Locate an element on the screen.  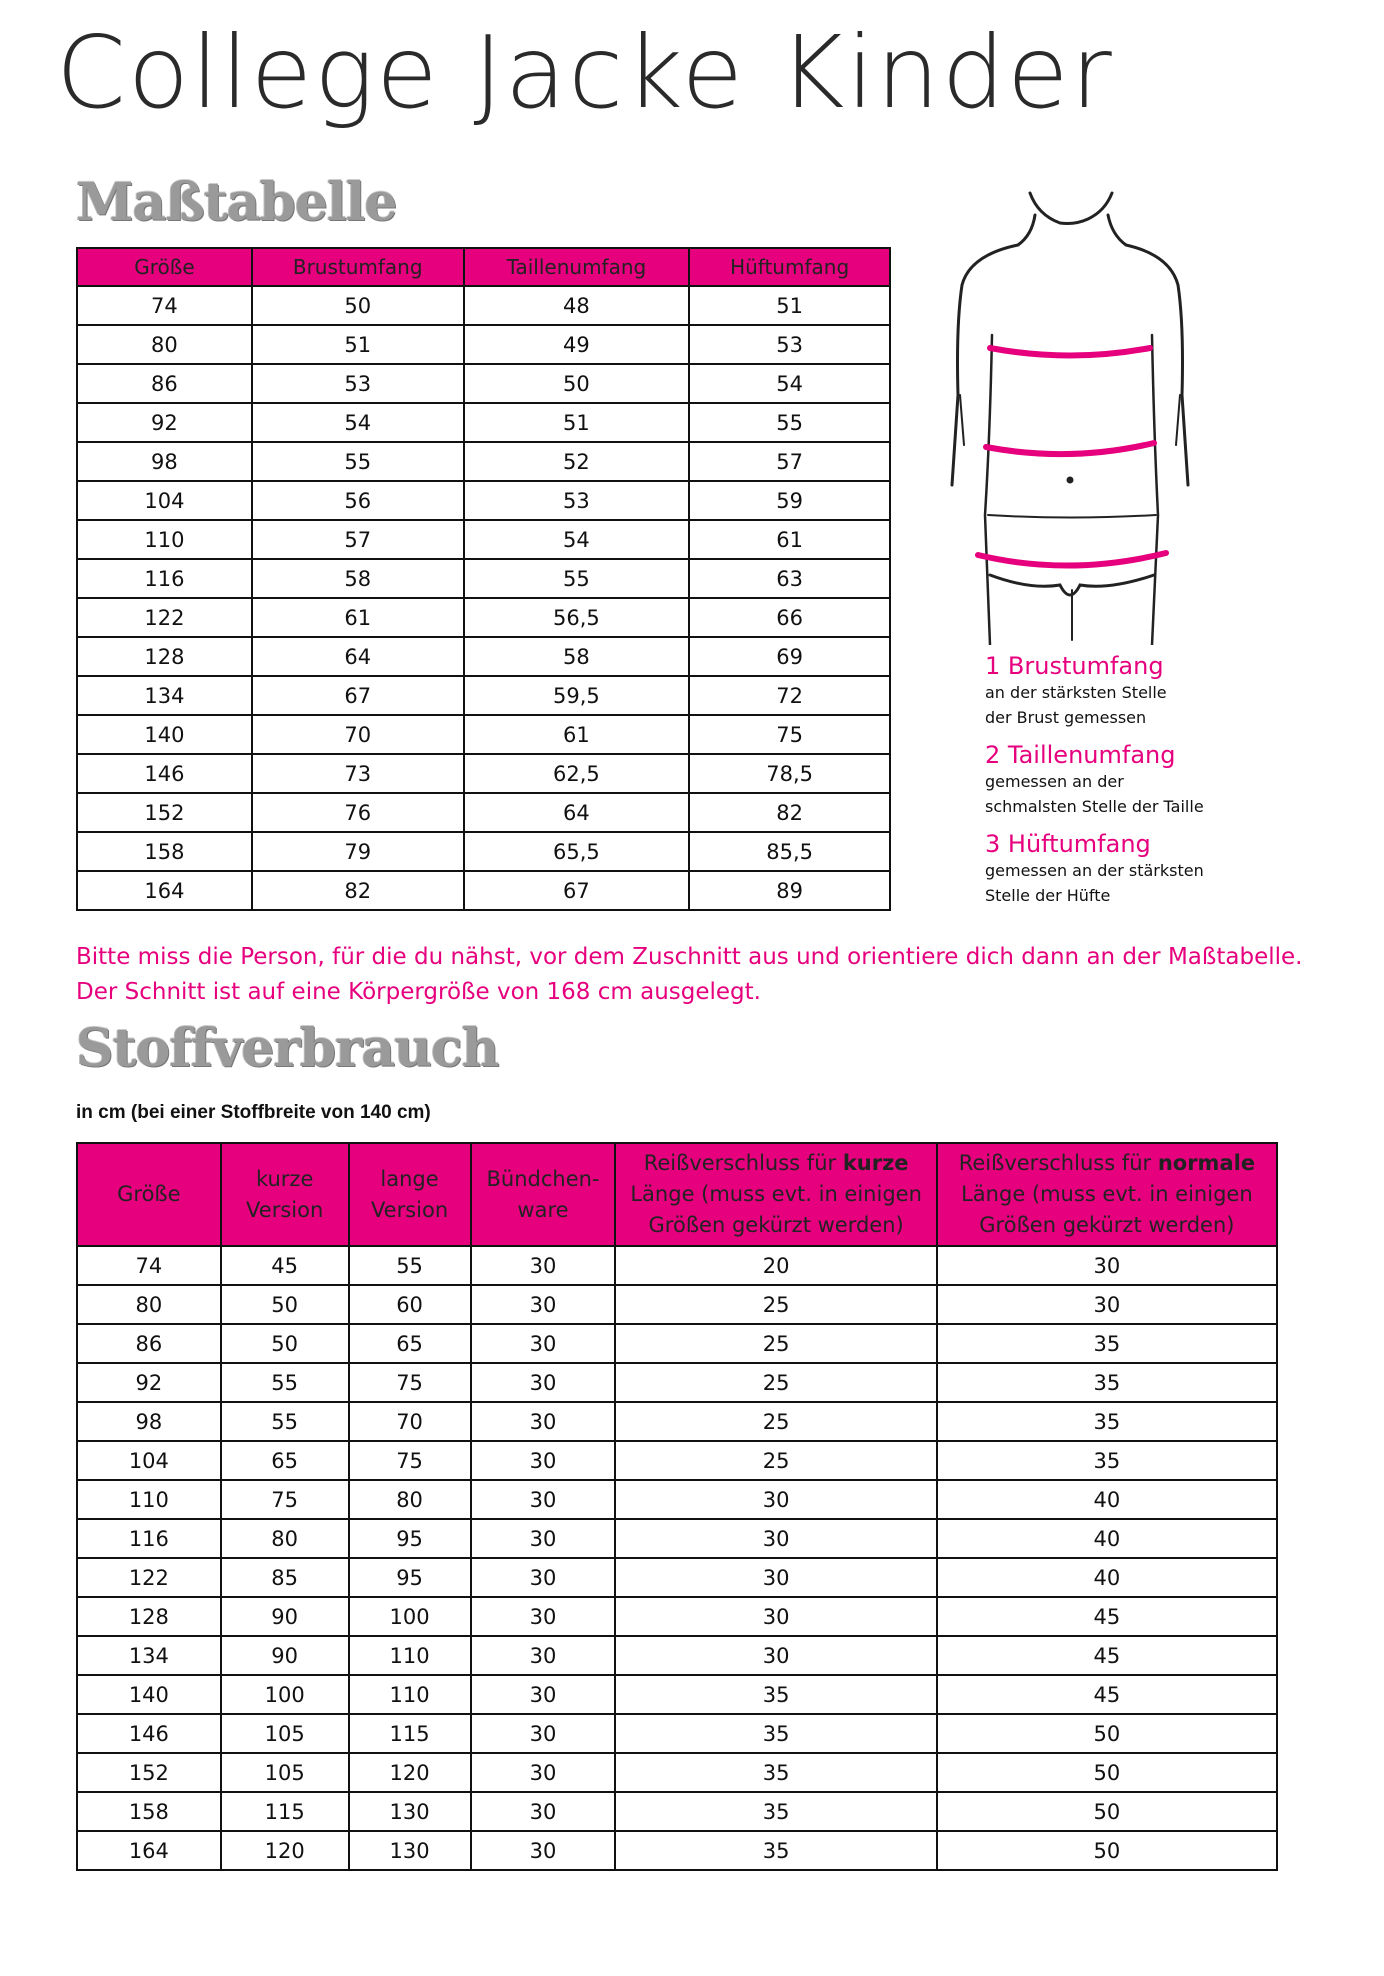
table-row: 116 58 55 63 is located at coordinates (483, 578).